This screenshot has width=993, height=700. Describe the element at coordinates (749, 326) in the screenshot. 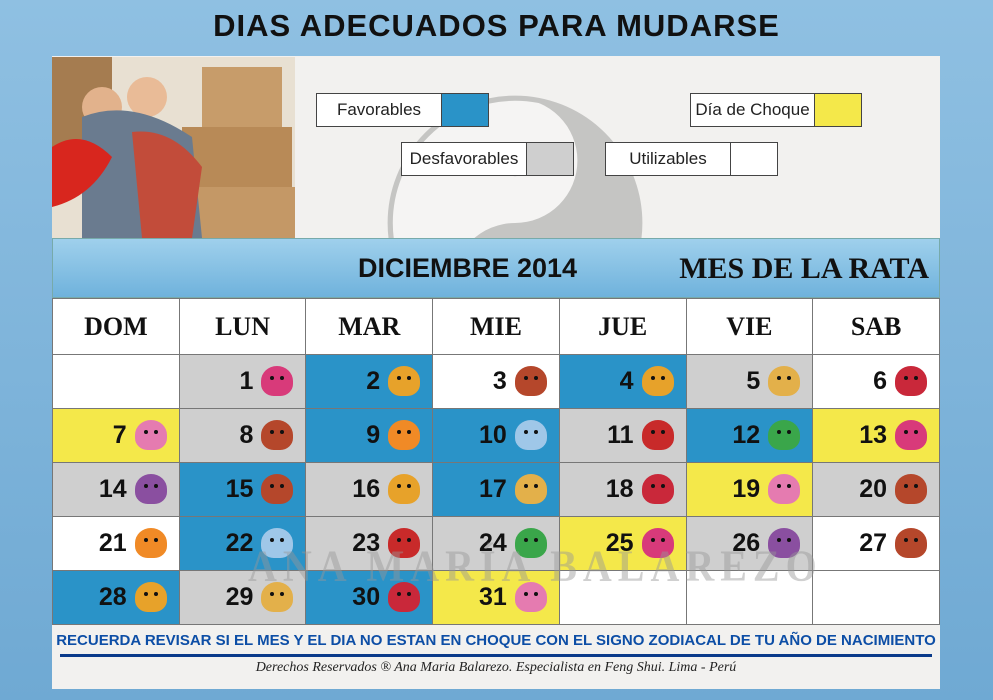

I see `day-header-vie: VIE` at that location.